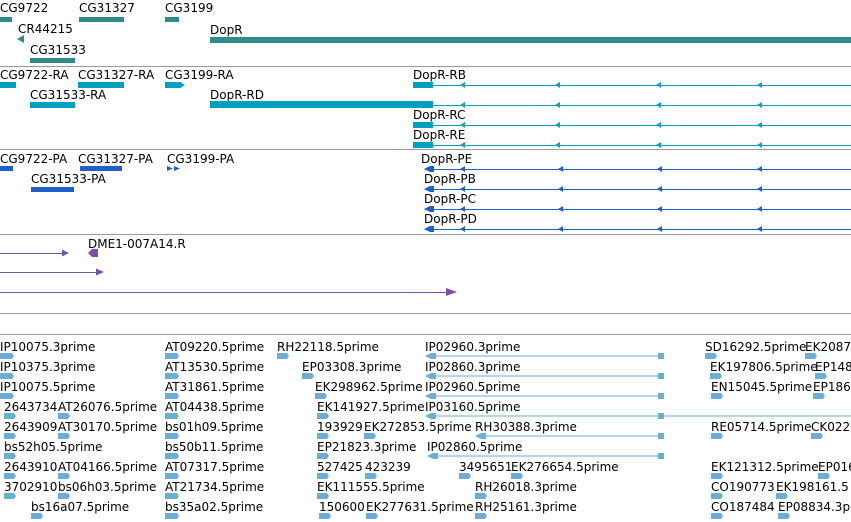  What do you see at coordinates (52, 60) in the screenshot?
I see `gene-feature-cg31533` at bounding box center [52, 60].